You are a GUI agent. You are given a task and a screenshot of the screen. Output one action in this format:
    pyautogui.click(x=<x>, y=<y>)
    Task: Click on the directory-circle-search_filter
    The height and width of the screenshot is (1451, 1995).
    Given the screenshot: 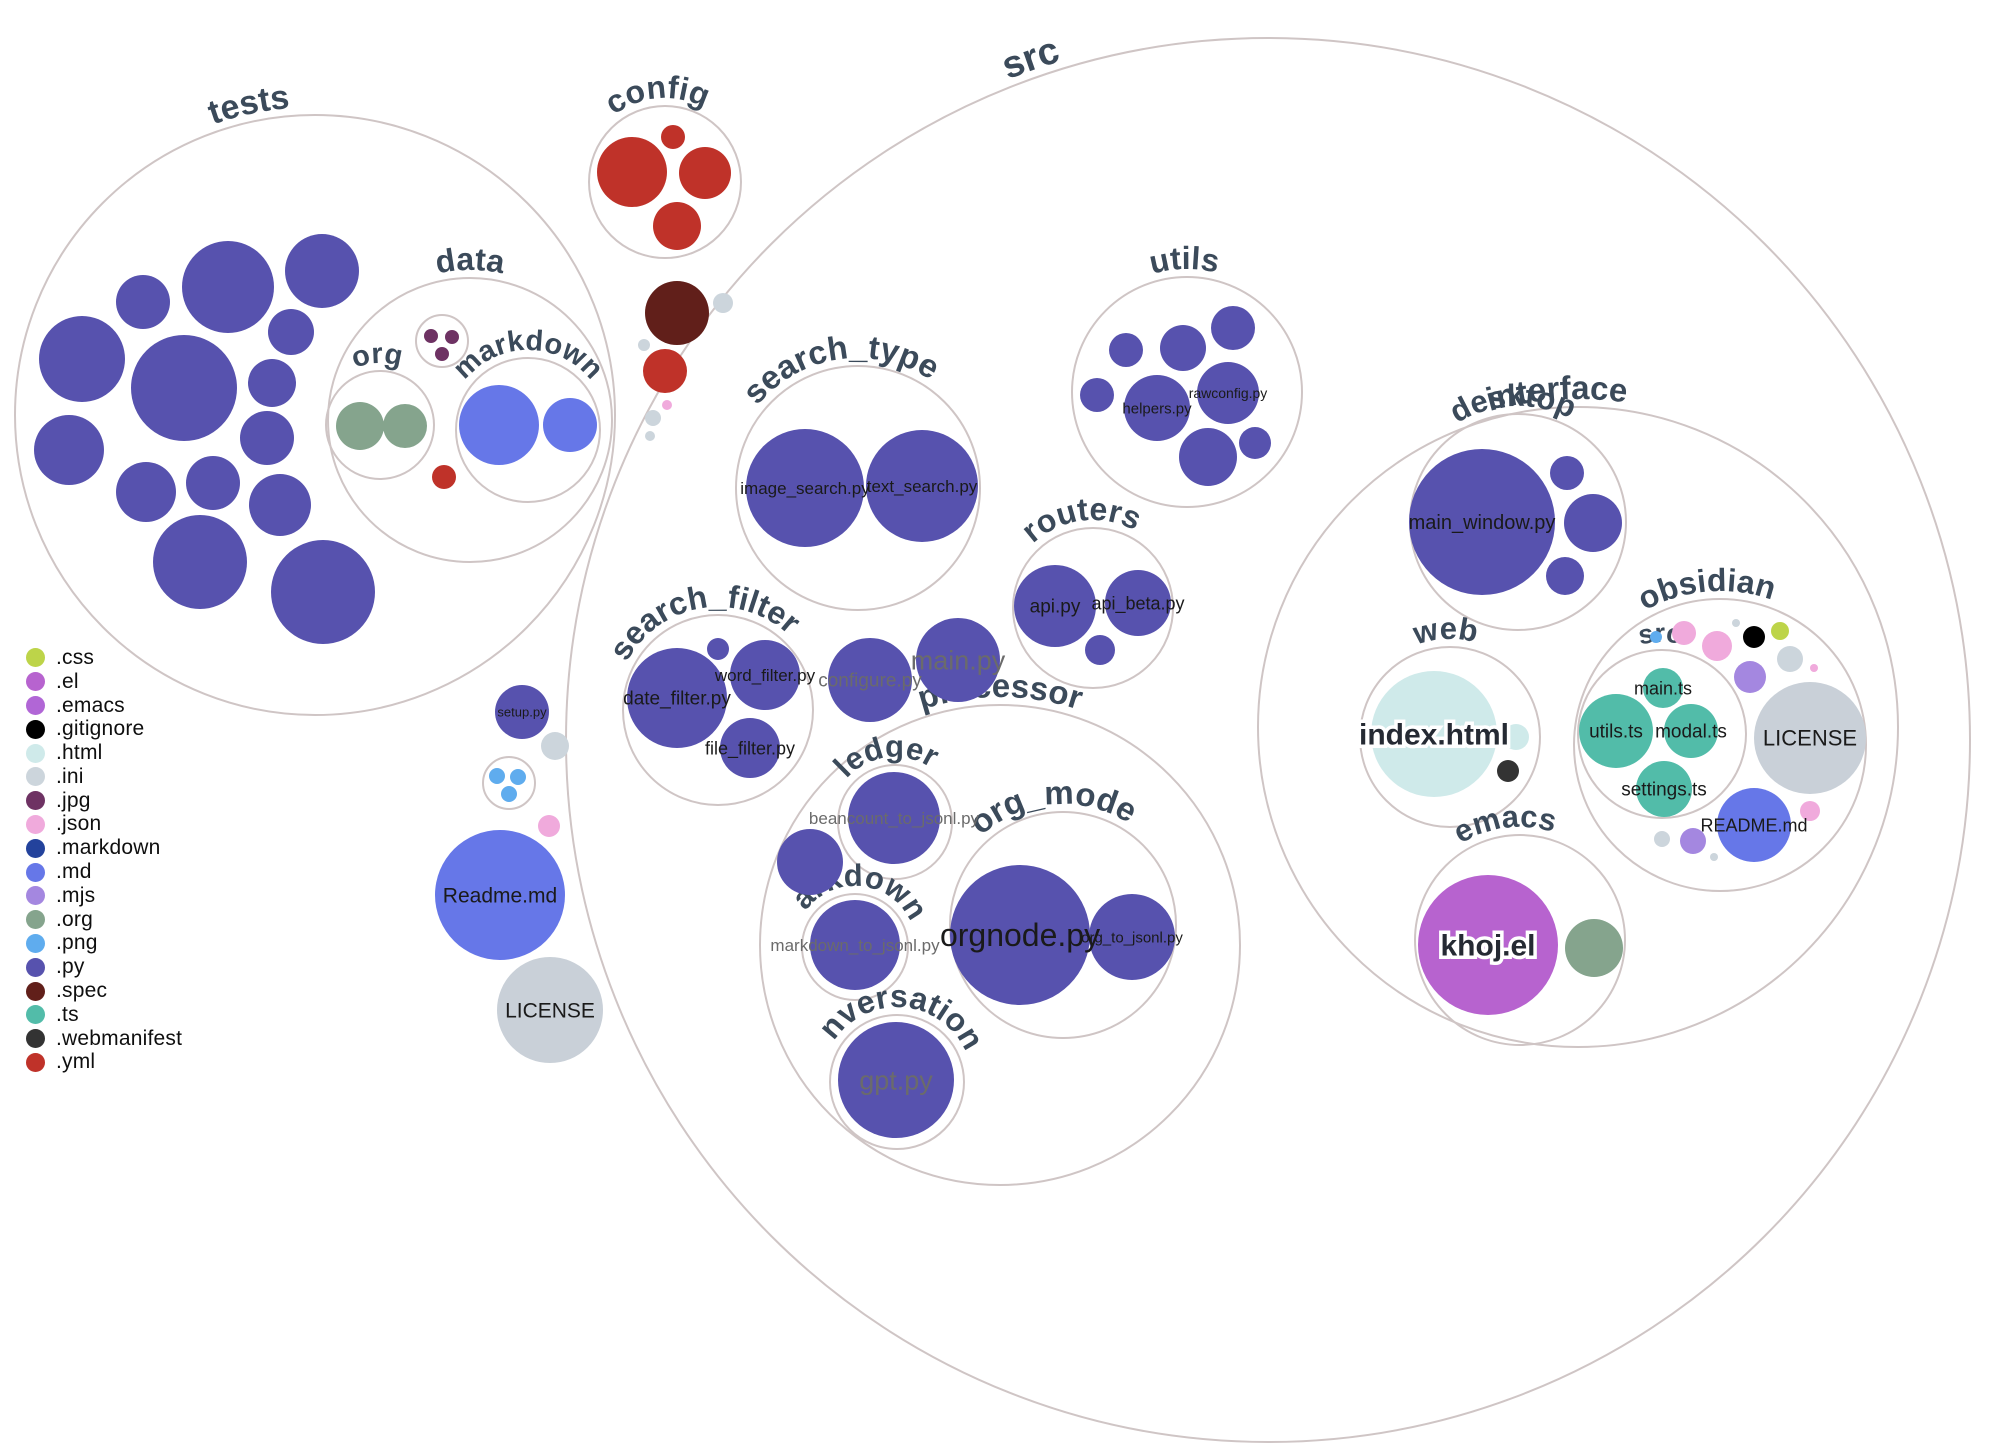 What is the action you would take?
    pyautogui.click(x=718, y=710)
    